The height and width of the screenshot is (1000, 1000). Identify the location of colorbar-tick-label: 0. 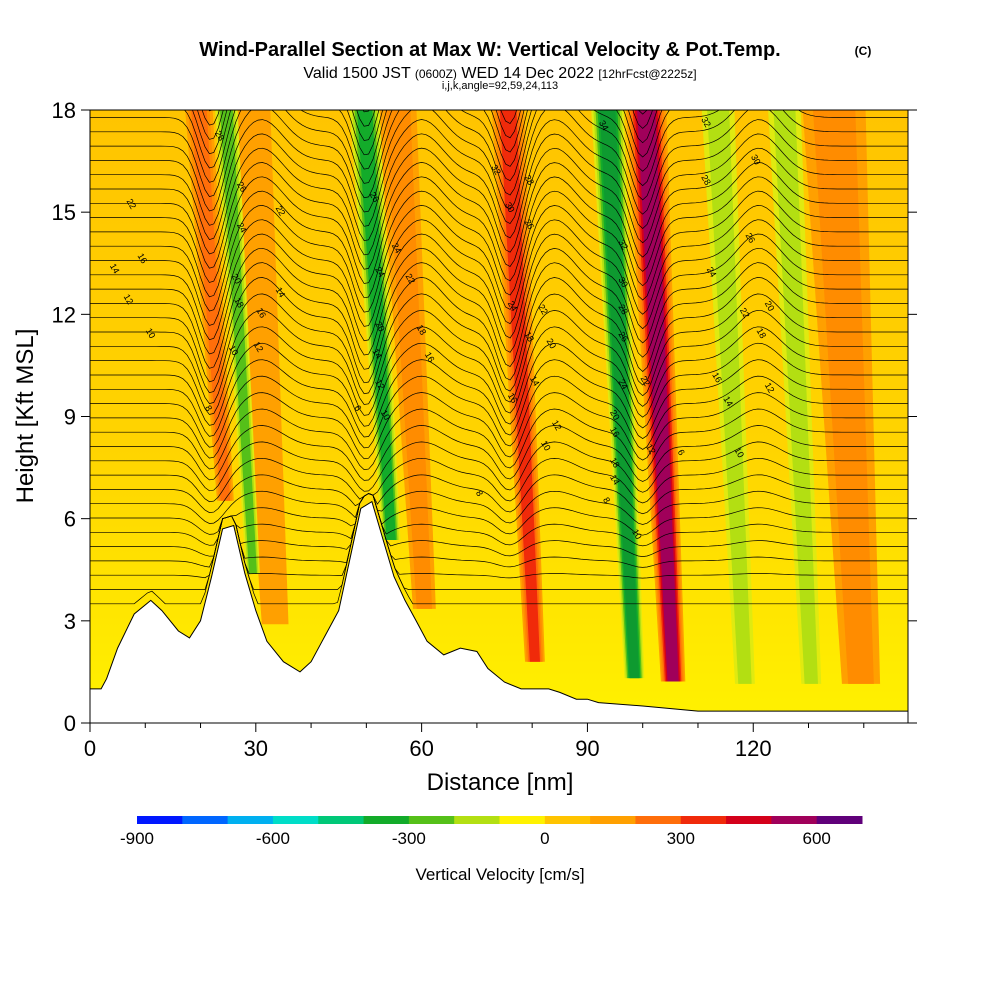
(544, 838).